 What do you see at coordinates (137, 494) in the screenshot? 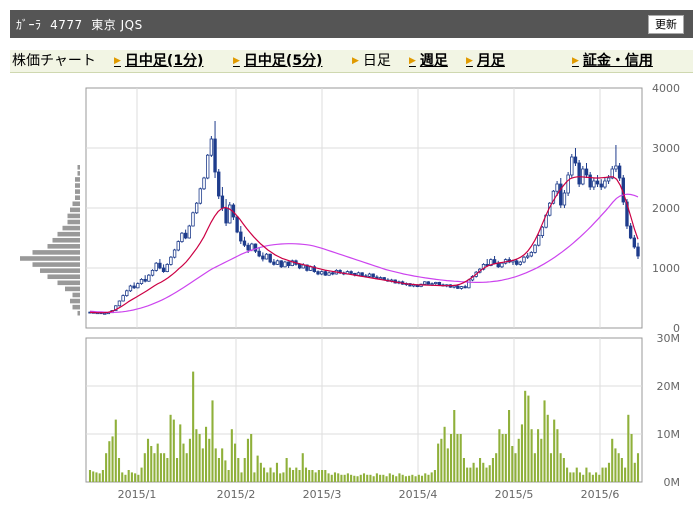
I see `x-tick-label: 2015/1` at bounding box center [137, 494].